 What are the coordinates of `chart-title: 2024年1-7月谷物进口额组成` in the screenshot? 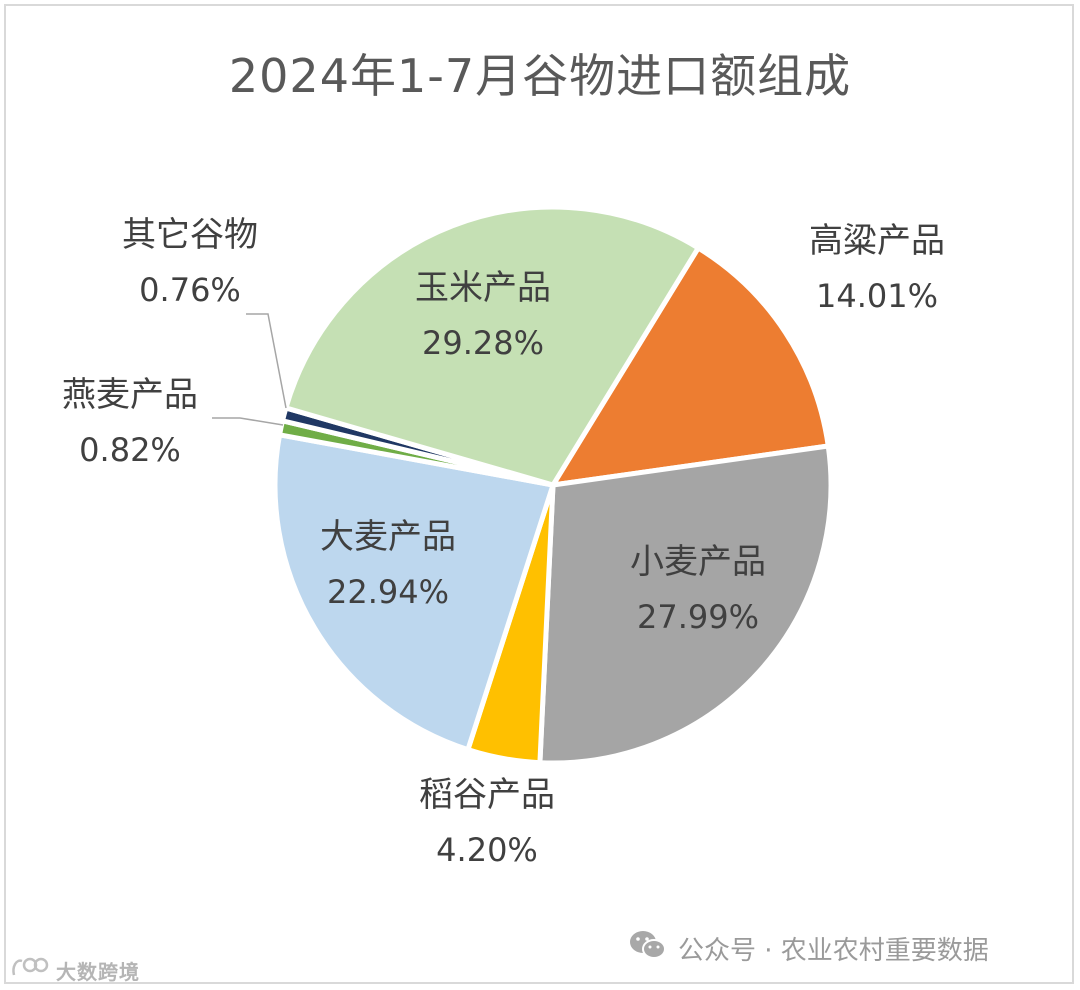 It's located at (540, 76).